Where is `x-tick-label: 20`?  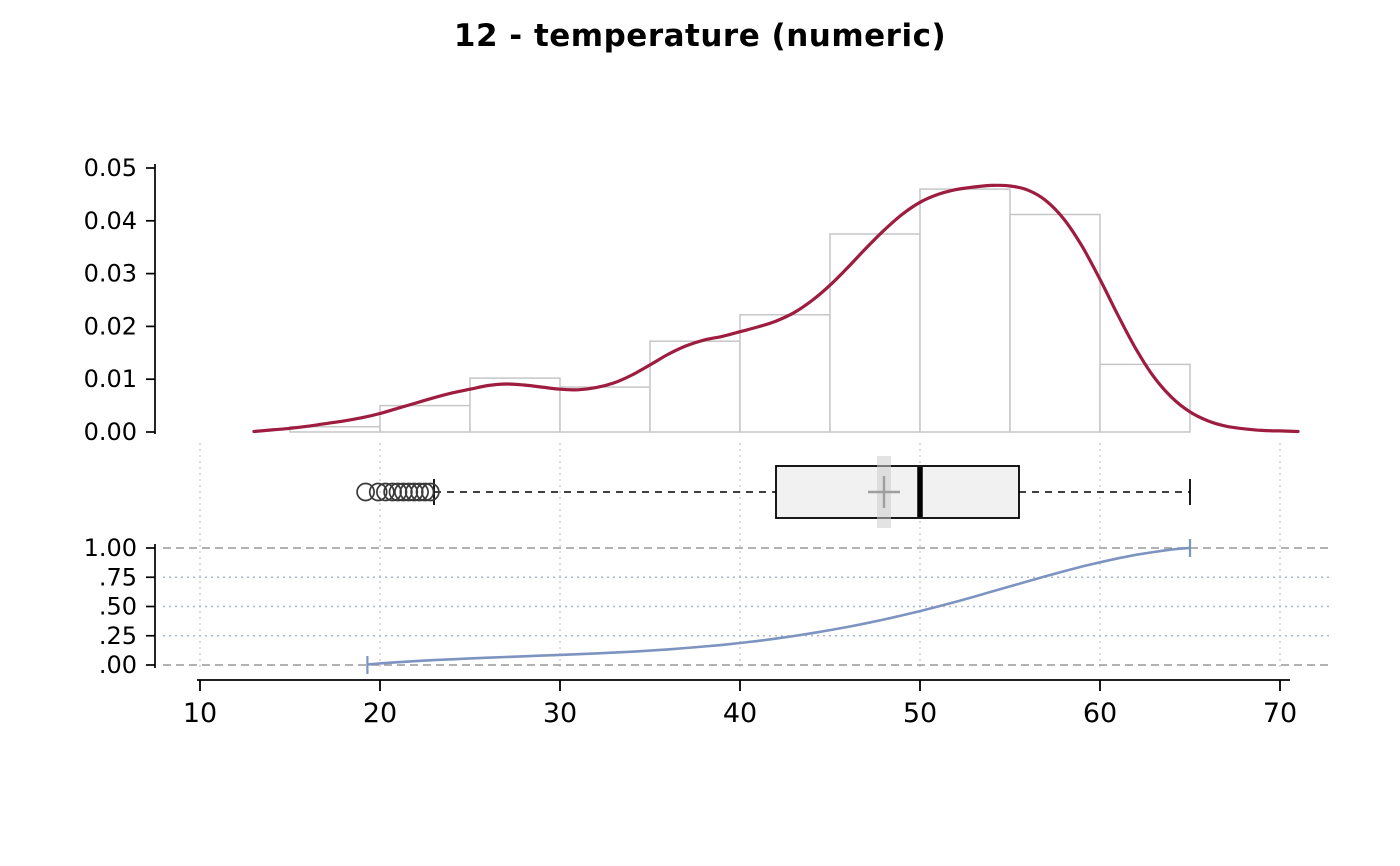
x-tick-label: 20 is located at coordinates (380, 713).